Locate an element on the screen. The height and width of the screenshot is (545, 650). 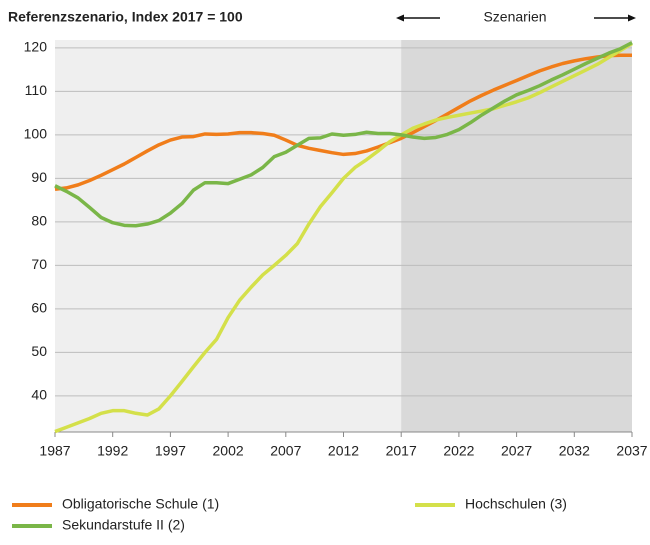
annotation: Szenarien is located at coordinates (514, 17).